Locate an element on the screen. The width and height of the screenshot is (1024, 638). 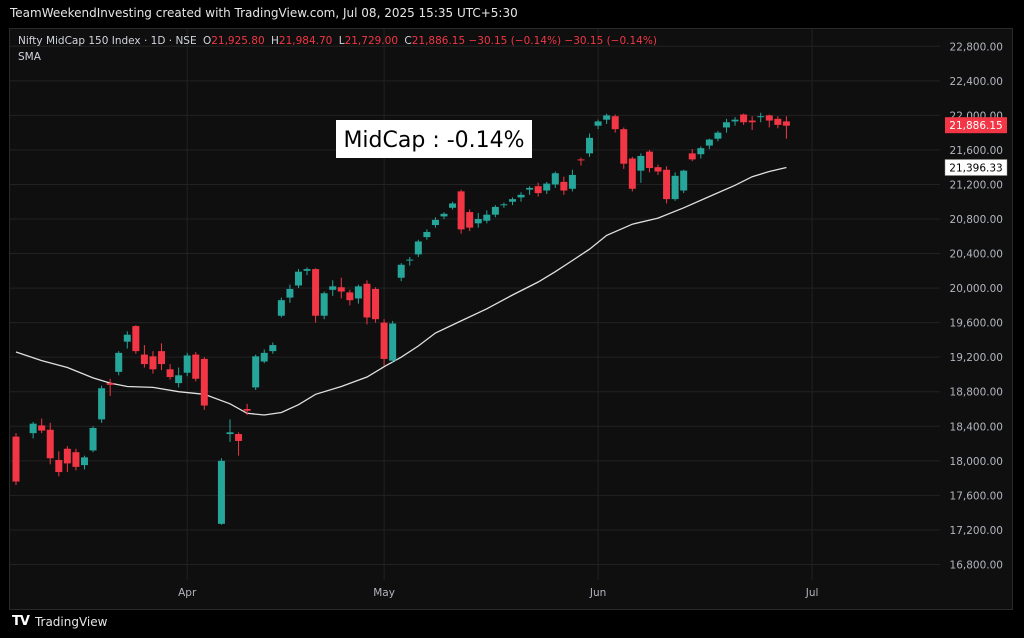
sma-indicator-label: SMA is located at coordinates (29, 57).